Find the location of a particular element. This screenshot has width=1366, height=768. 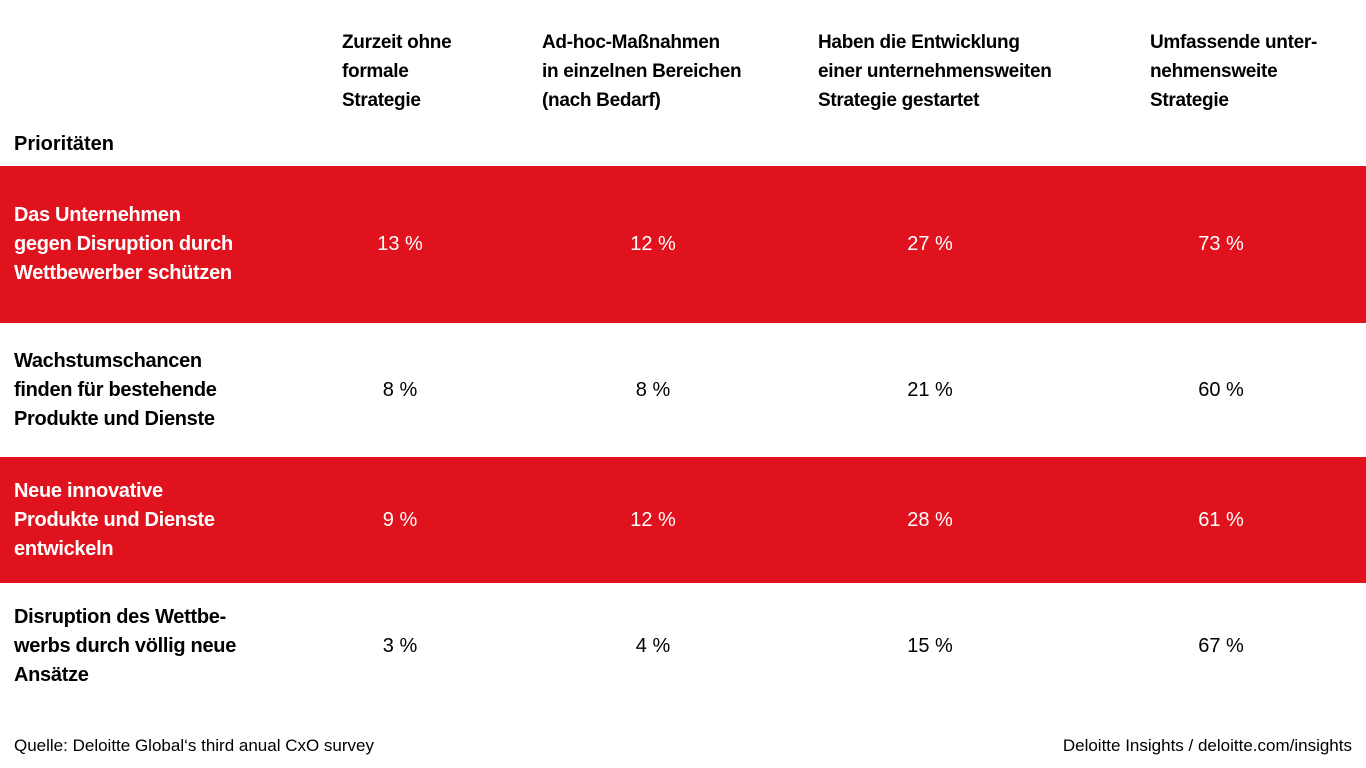

value-cell: 60 % is located at coordinates (1221, 389).